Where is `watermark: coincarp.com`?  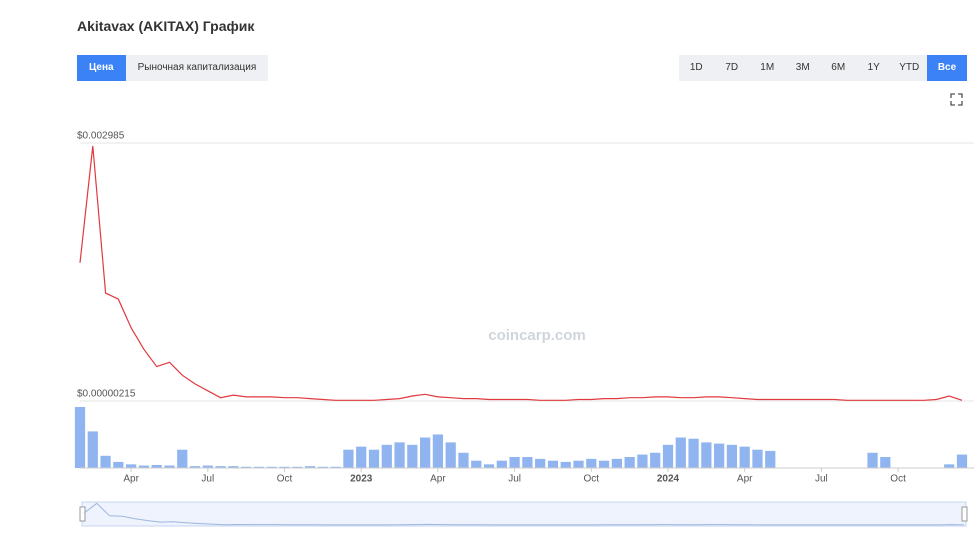
watermark: coincarp.com is located at coordinates (537, 335).